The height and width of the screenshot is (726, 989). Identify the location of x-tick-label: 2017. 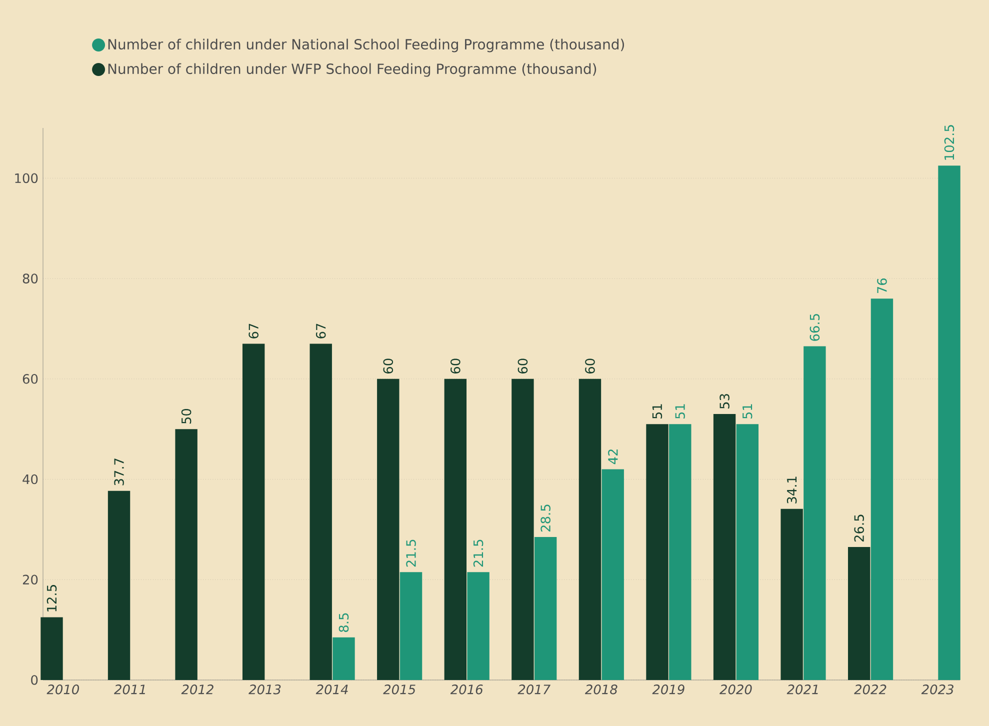
(534, 689).